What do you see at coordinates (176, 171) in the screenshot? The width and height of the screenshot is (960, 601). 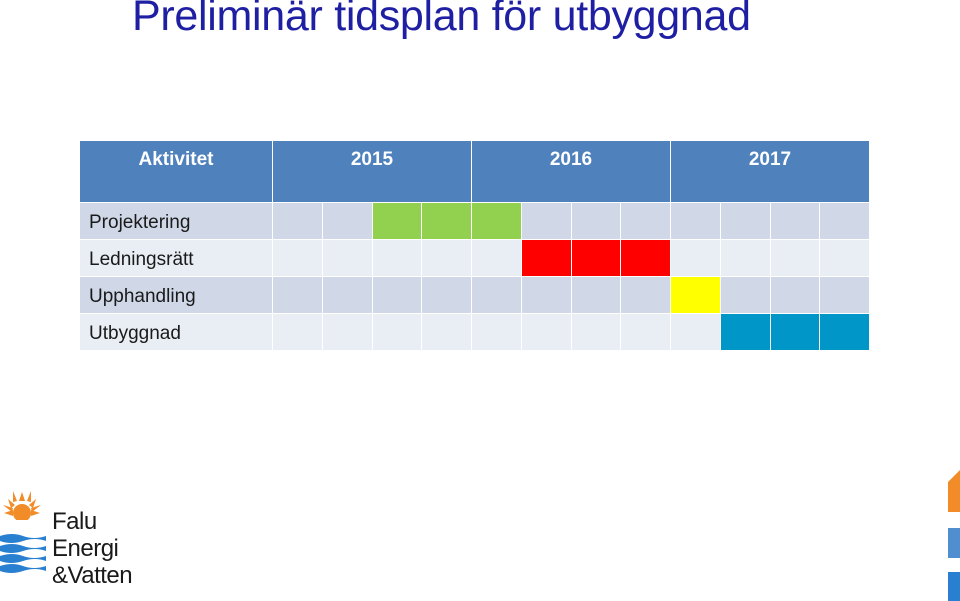 I see `header-activity: Aktivitet` at bounding box center [176, 171].